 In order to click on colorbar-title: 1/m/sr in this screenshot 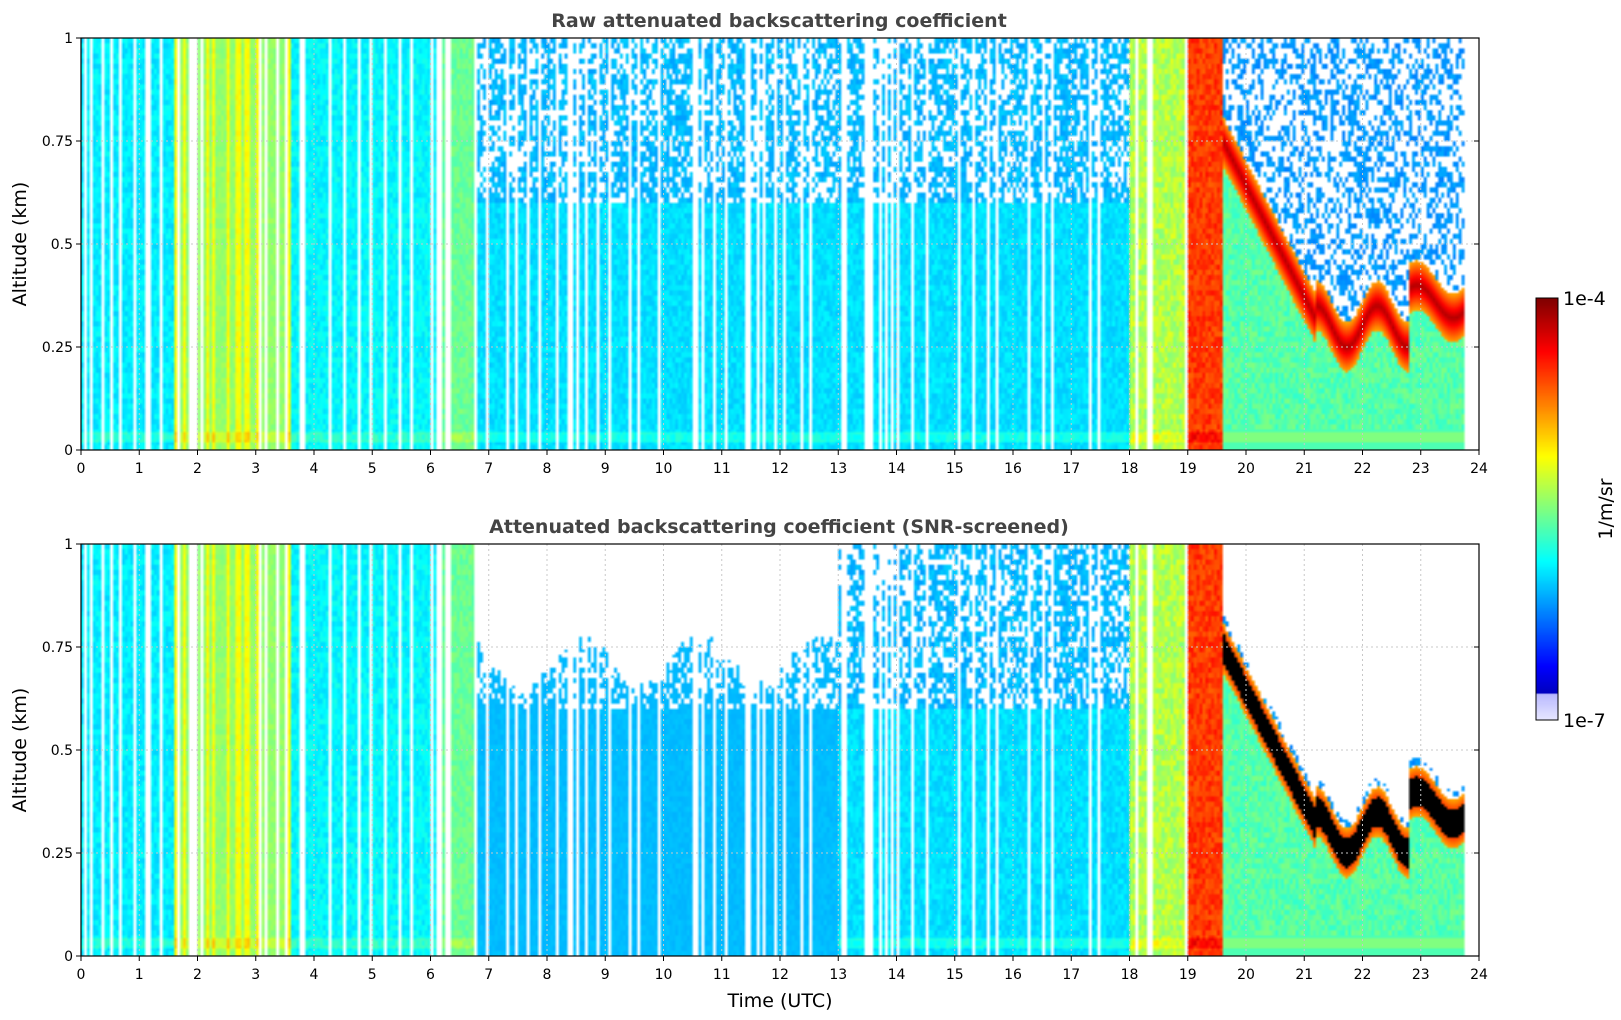, I will do `click(1606, 508)`.